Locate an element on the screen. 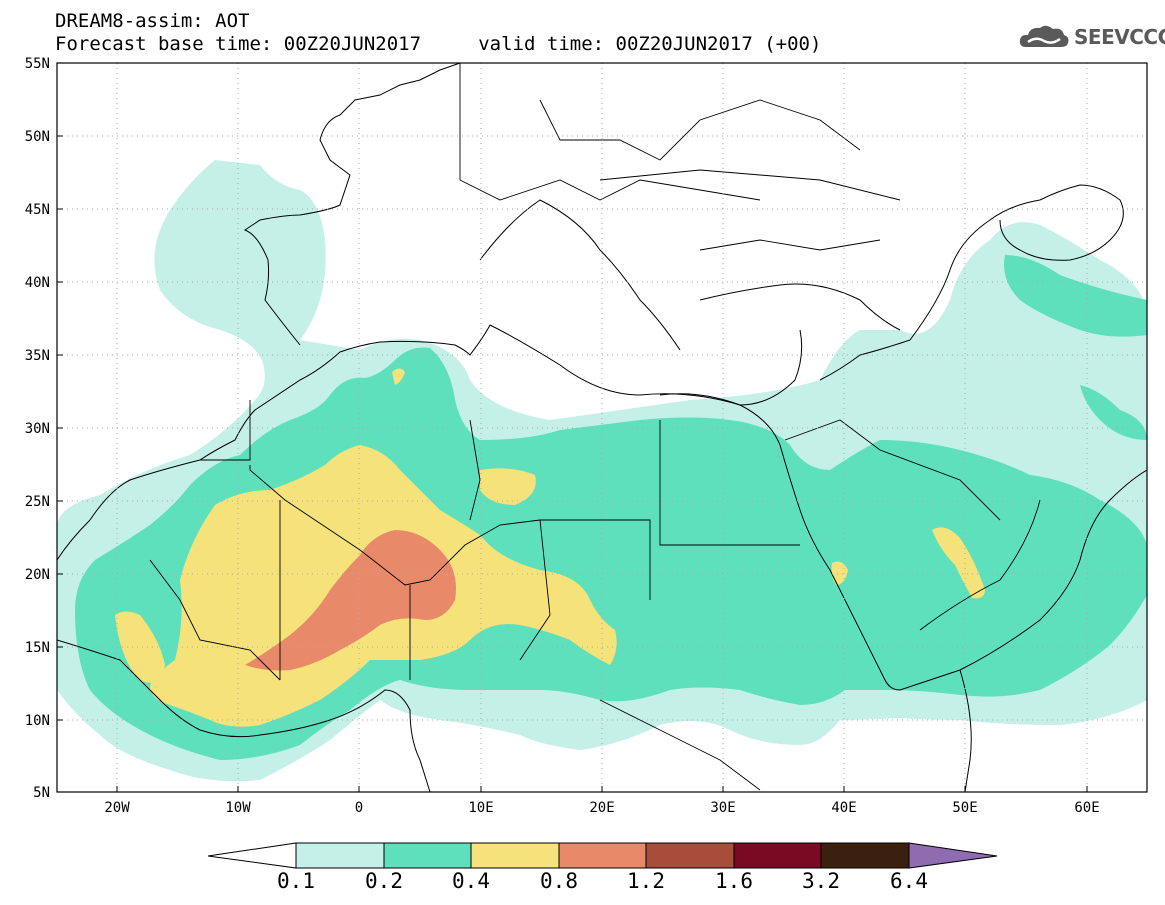 The width and height of the screenshot is (1165, 905). lat-label: 30N is located at coordinates (37, 429).